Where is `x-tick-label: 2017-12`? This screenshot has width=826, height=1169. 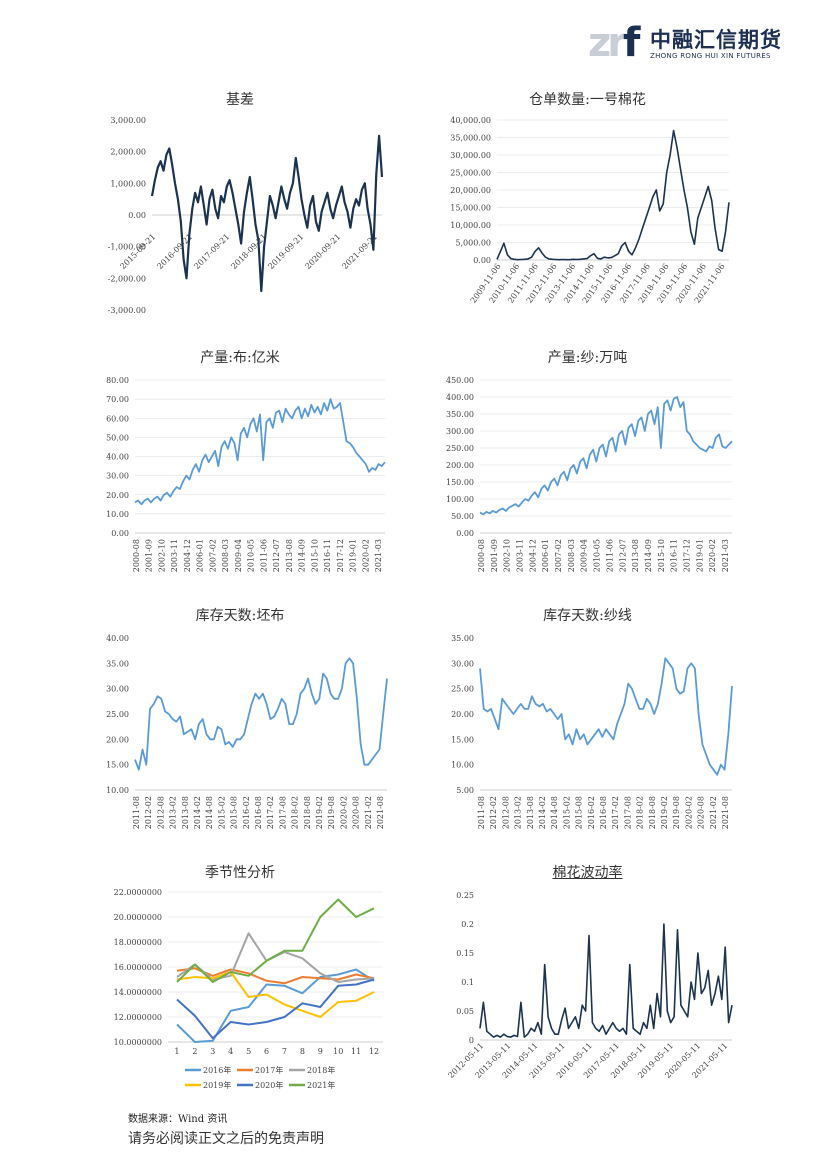
x-tick-label: 2017-12 is located at coordinates (686, 555).